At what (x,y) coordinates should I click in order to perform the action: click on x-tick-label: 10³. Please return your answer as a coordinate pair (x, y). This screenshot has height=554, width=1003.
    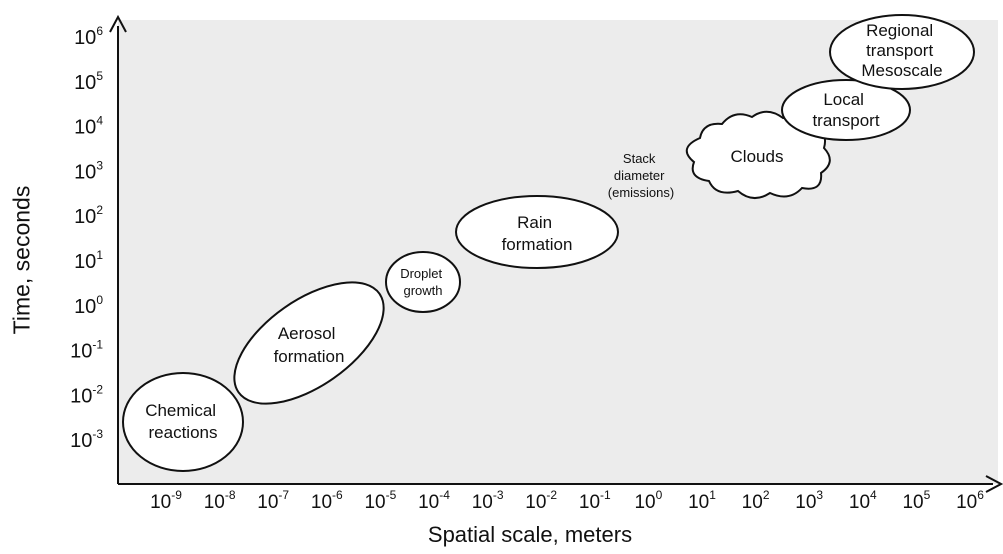
    Looking at the image, I should click on (809, 500).